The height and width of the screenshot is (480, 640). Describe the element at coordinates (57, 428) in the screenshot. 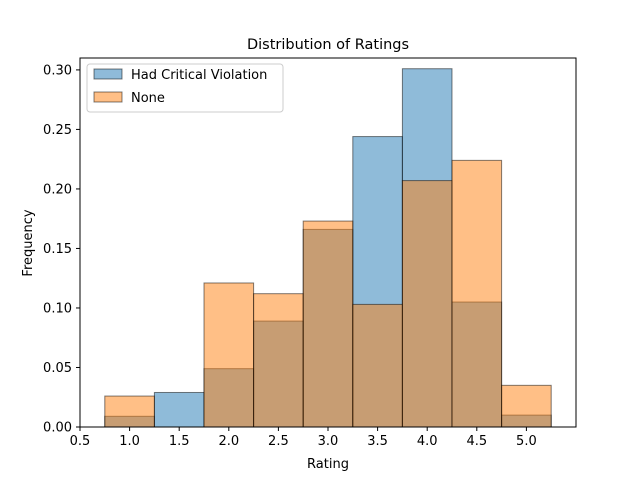

I see `y-tick-label: 0.00` at that location.